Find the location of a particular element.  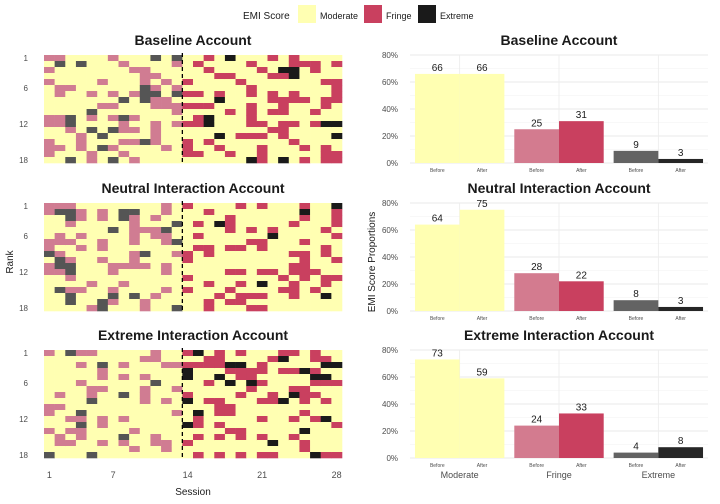

heatmap-y-tick: 6 is located at coordinates (26, 88).